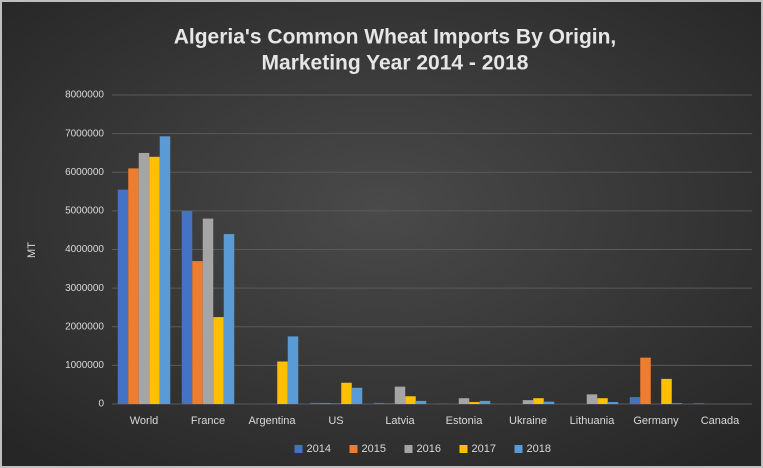 The height and width of the screenshot is (468, 763). What do you see at coordinates (84, 288) in the screenshot?
I see `y-tick-label: 3000000` at bounding box center [84, 288].